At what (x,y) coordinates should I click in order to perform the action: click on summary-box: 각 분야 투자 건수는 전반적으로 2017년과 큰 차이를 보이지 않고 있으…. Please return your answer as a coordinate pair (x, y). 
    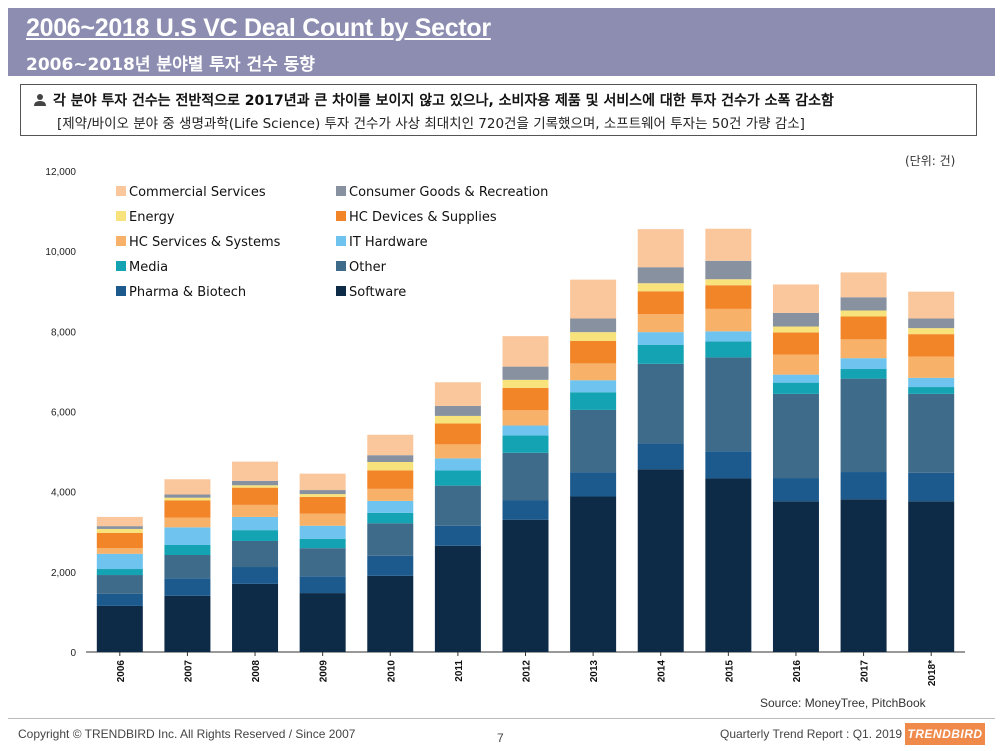
    Looking at the image, I should click on (498, 110).